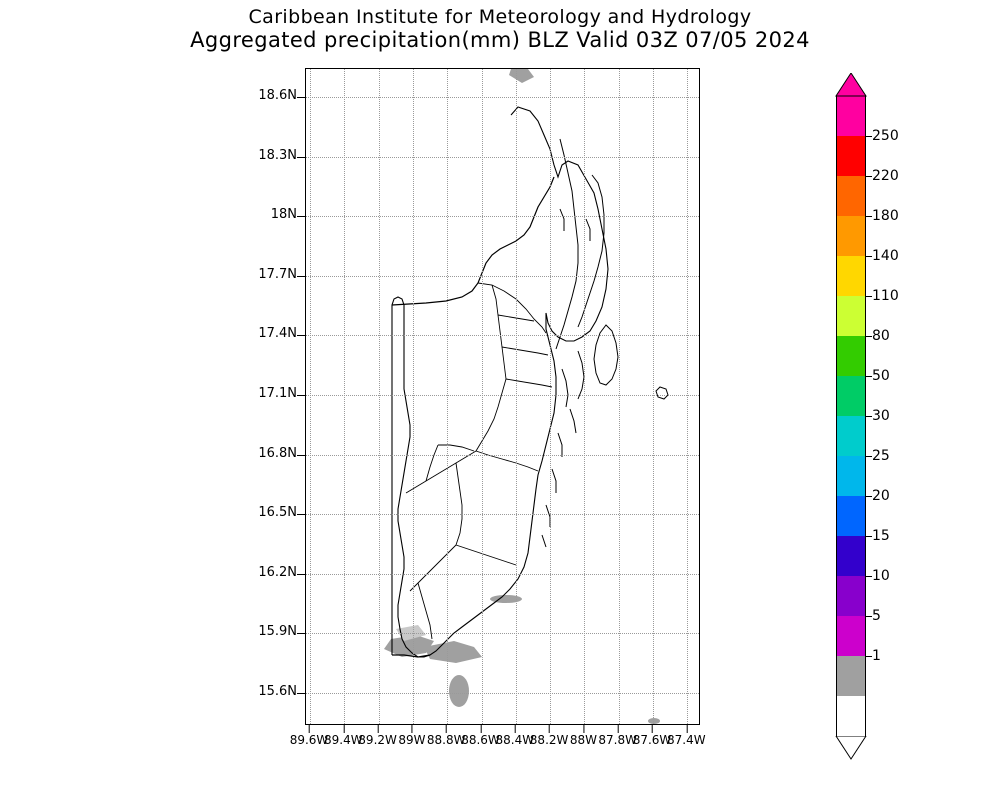 The width and height of the screenshot is (1000, 800). Describe the element at coordinates (549, 736) in the screenshot. I see `x-axis-label: 88.2W` at that location.